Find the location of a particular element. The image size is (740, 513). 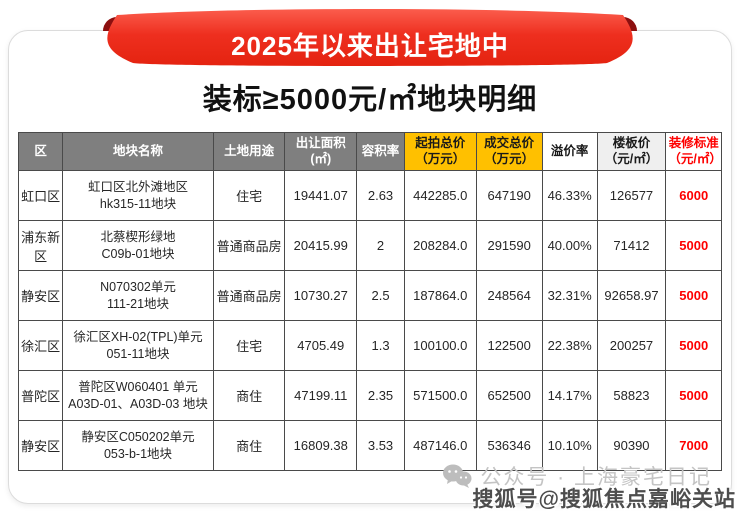

cell-area: 47199.11 is located at coordinates (321, 395).